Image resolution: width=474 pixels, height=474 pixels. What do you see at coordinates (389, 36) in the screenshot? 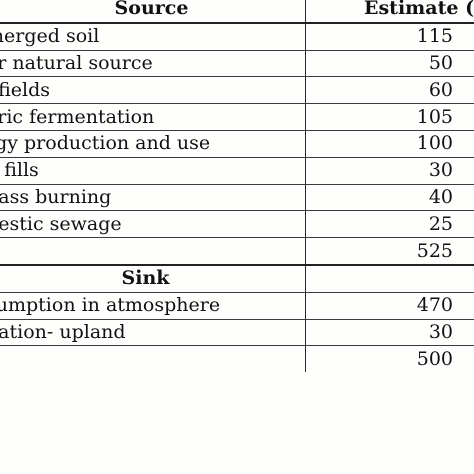
I see `estimate-cell: 115` at bounding box center [389, 36].